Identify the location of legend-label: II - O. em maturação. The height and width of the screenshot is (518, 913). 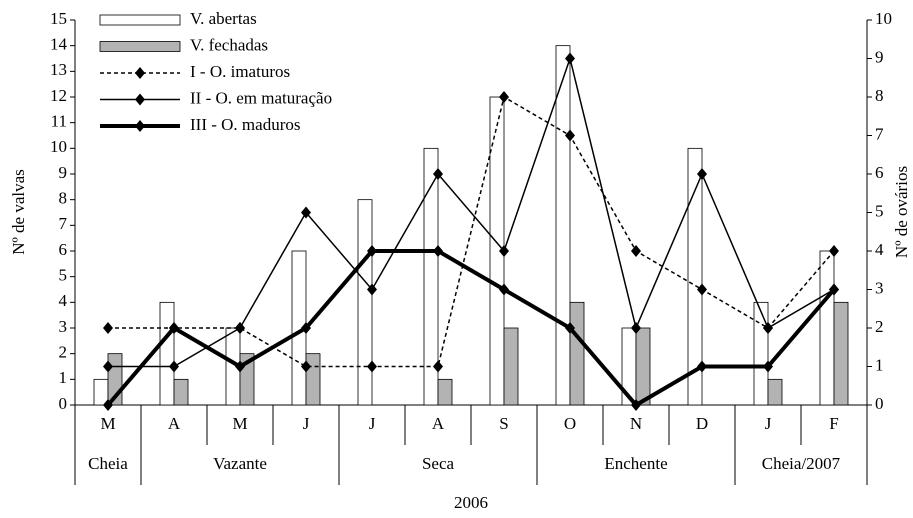
(261, 97).